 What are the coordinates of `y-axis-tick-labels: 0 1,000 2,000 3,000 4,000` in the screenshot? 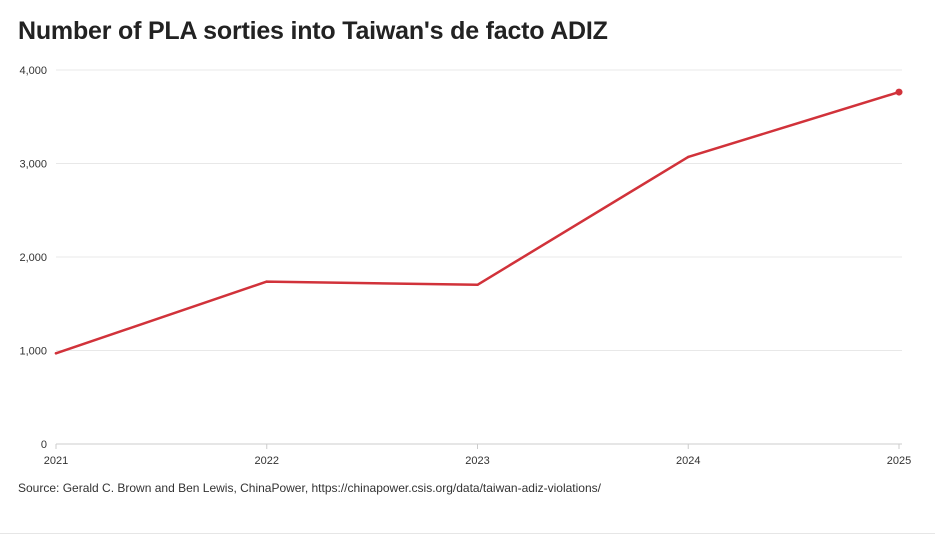 It's located at (33, 258).